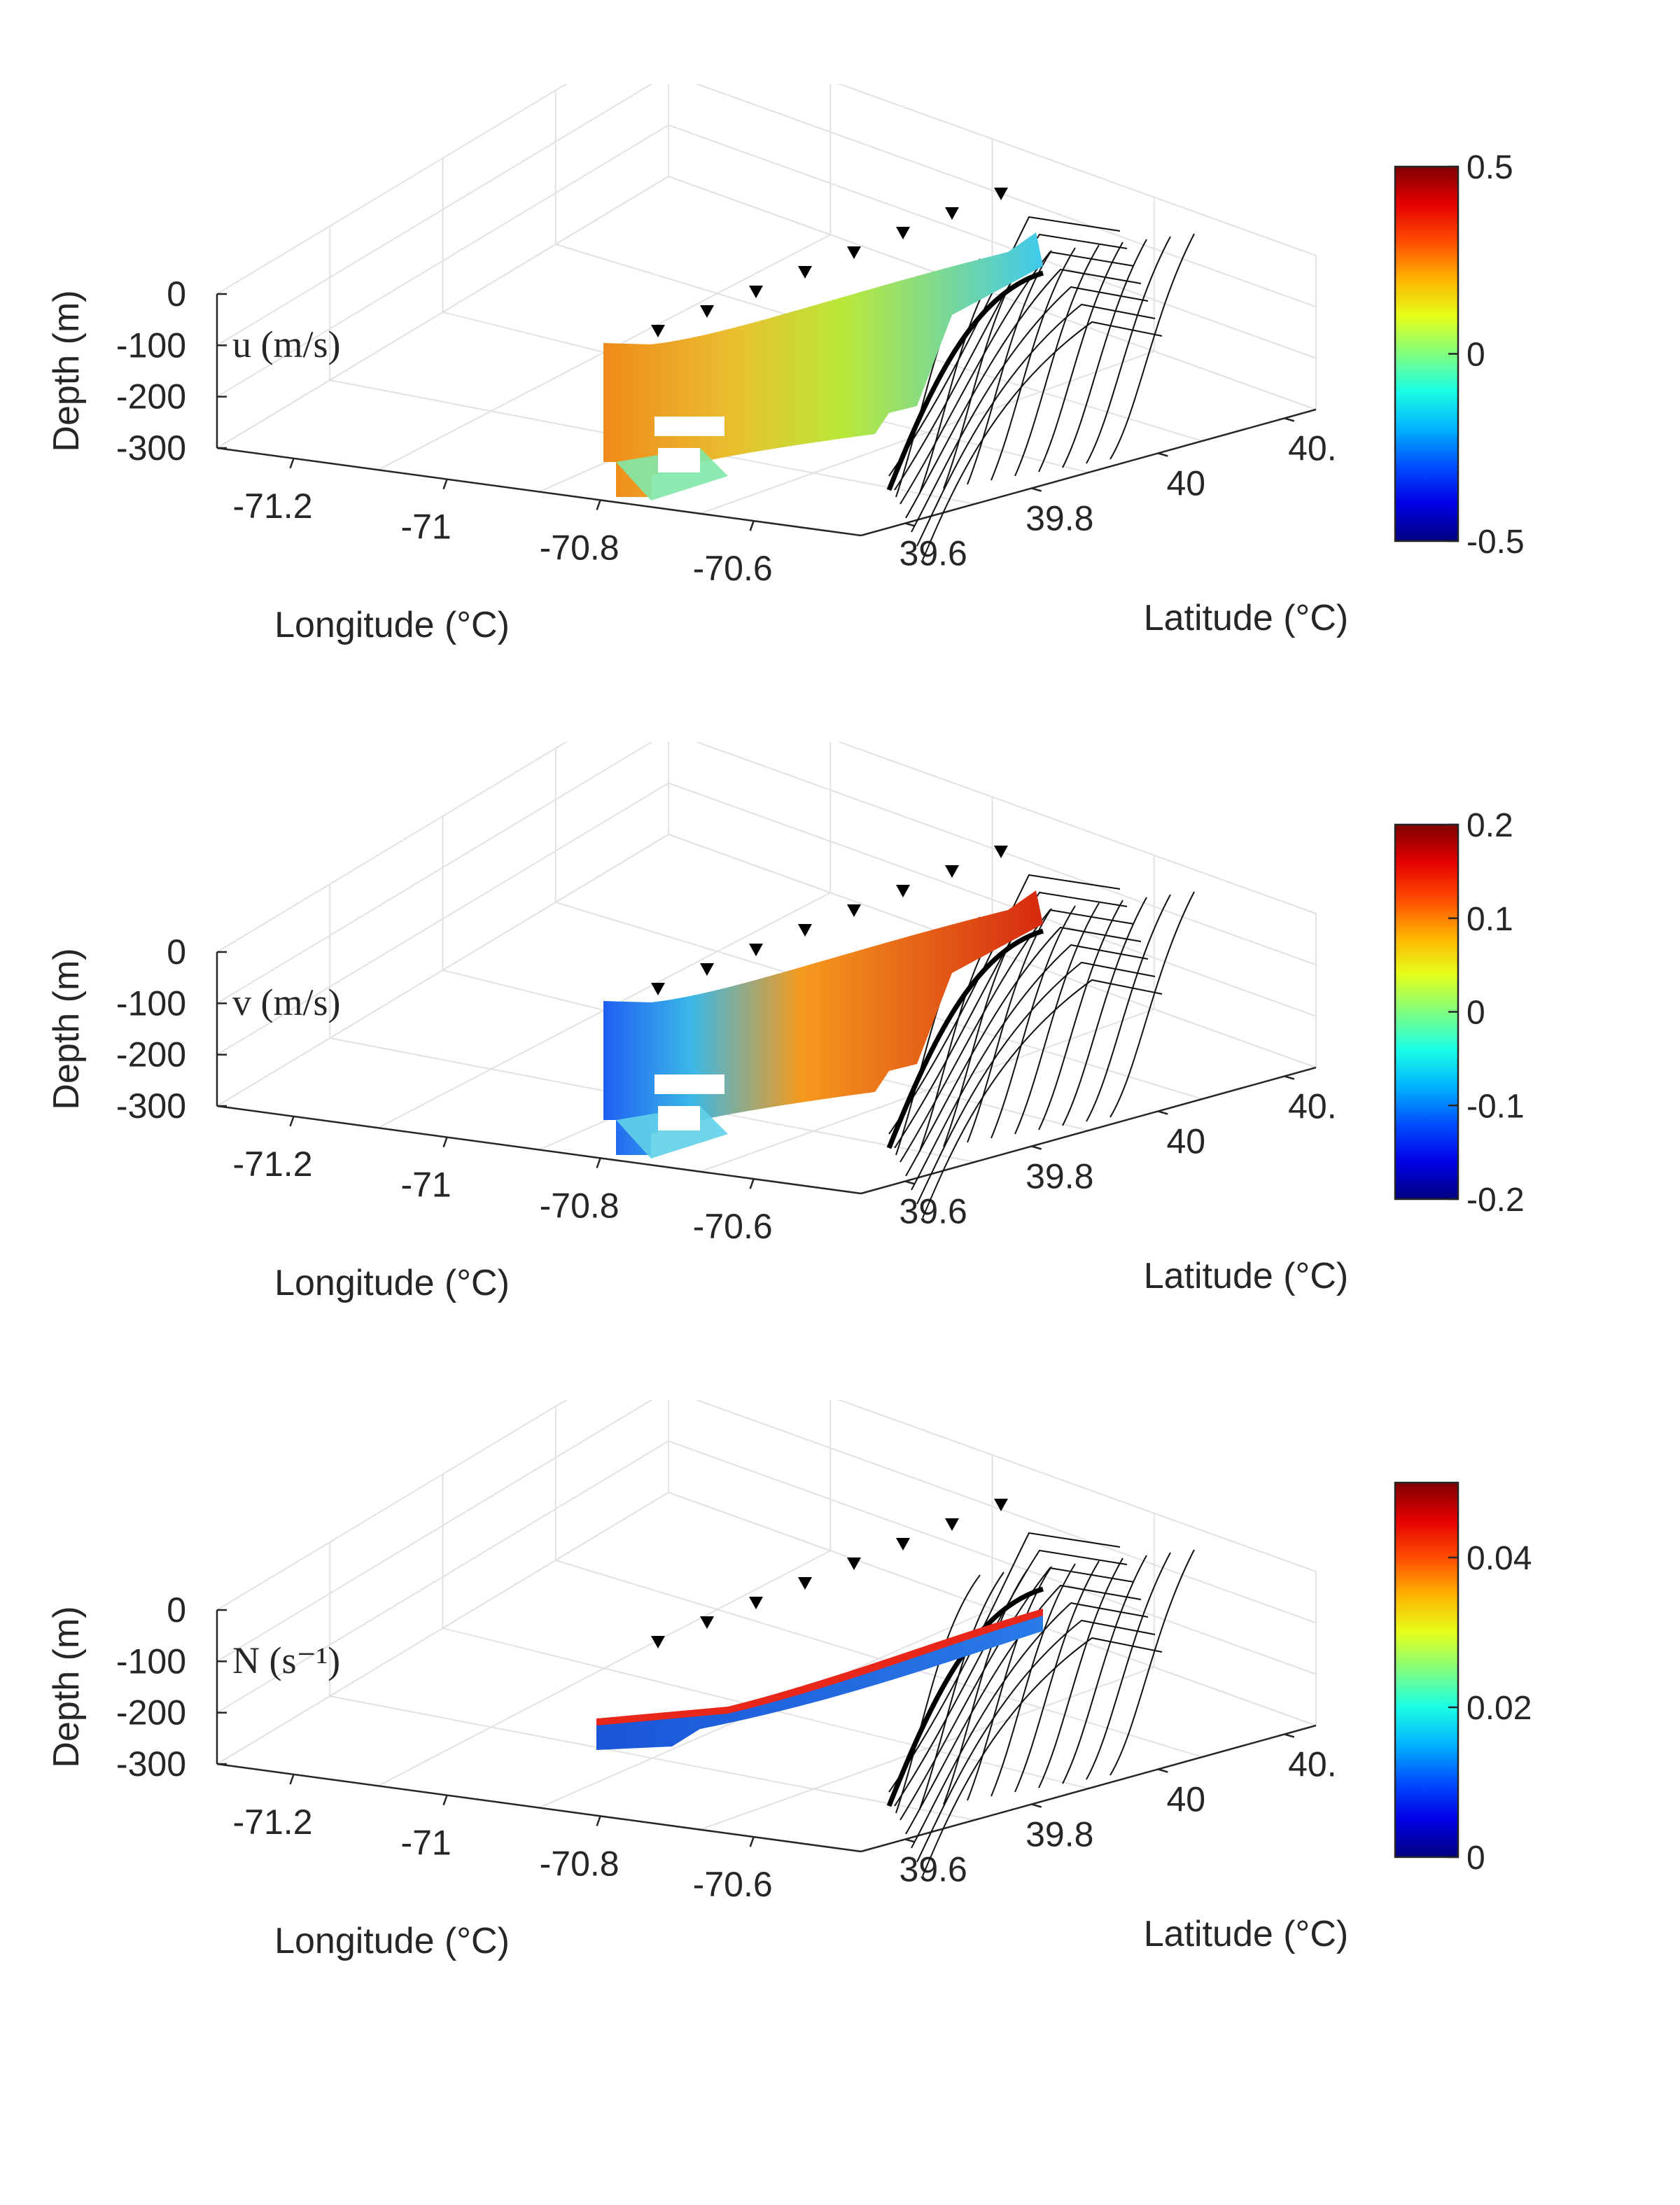  I want to click on z-tick-label: -200, so click(151, 396).